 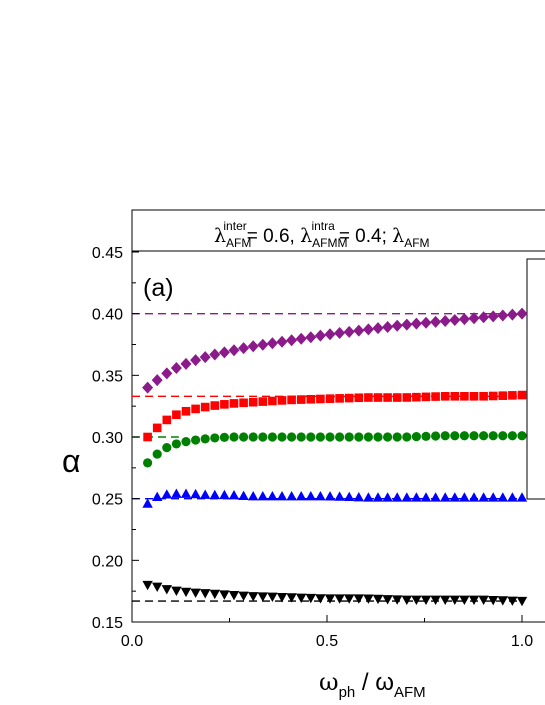 I want to click on x-label-slash: / ω, so click(x=374, y=682).